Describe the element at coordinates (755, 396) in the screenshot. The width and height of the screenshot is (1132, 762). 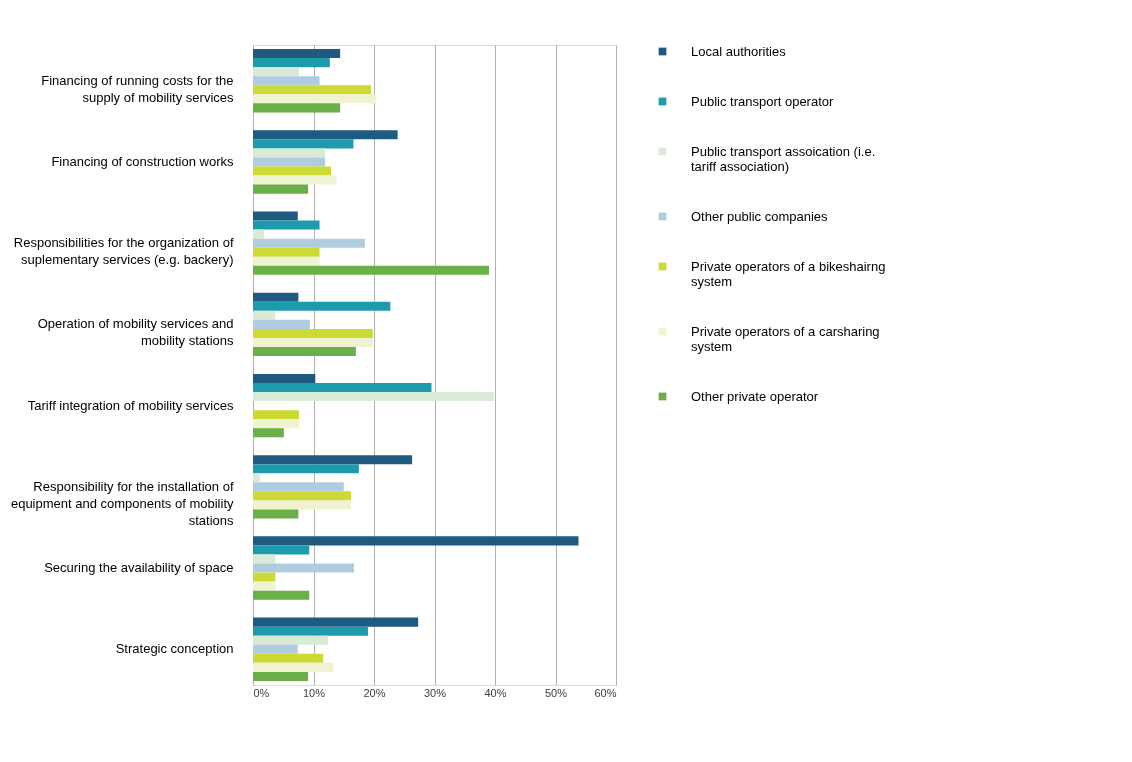
I see `legend-label: Other private operator` at that location.